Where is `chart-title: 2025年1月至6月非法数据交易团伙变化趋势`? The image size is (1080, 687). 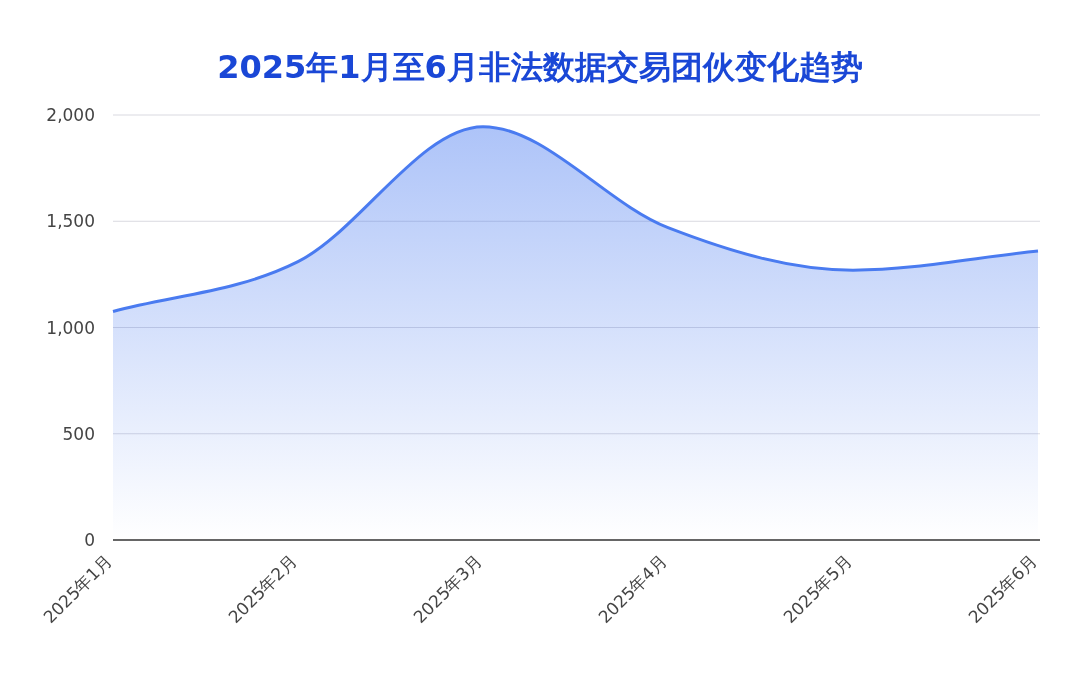
chart-title: 2025年1月至6月非法数据交易团伙变化趋势 is located at coordinates (540, 67).